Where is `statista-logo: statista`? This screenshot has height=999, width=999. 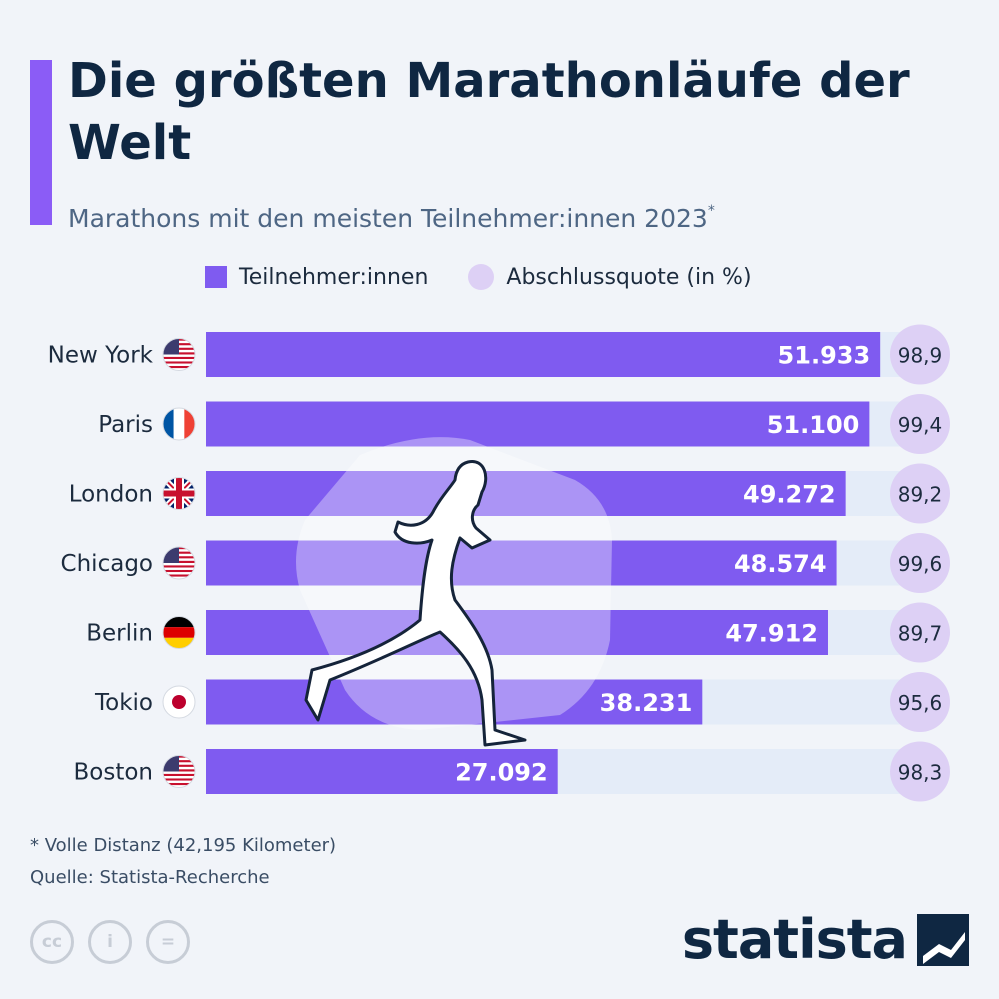 statista-logo: statista is located at coordinates (825, 940).